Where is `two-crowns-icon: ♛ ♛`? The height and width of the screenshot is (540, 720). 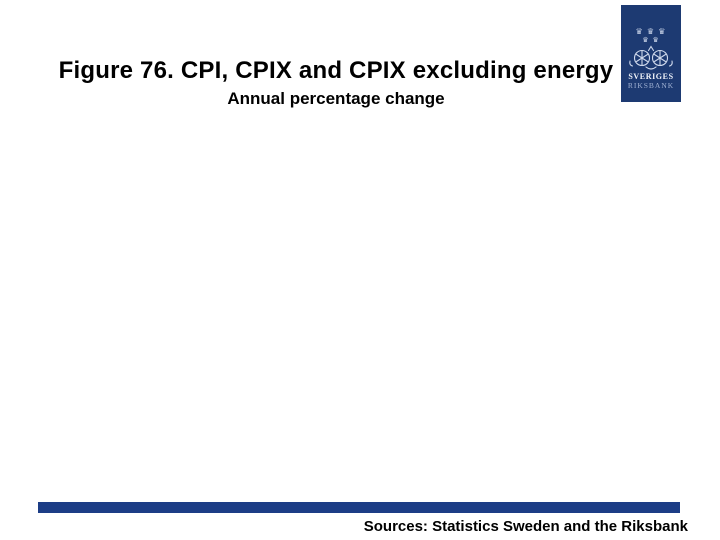 two-crowns-icon: ♛ ♛ is located at coordinates (651, 40).